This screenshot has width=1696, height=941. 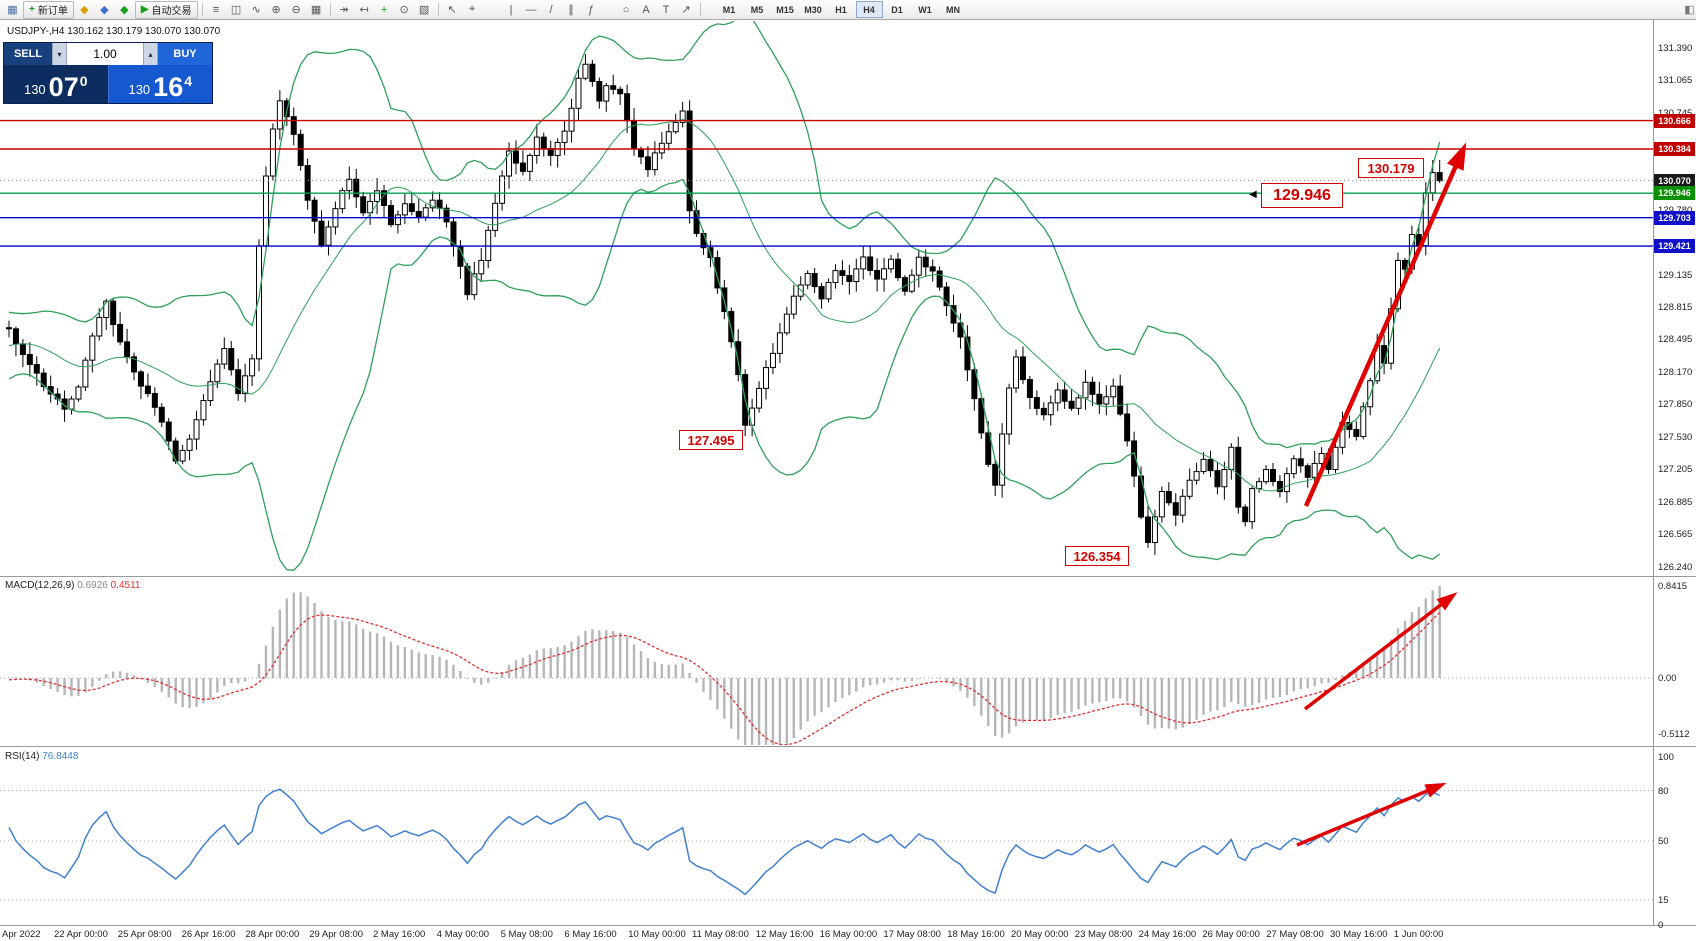 I want to click on time-axis-label: 20 May 00:00, so click(x=1040, y=934).